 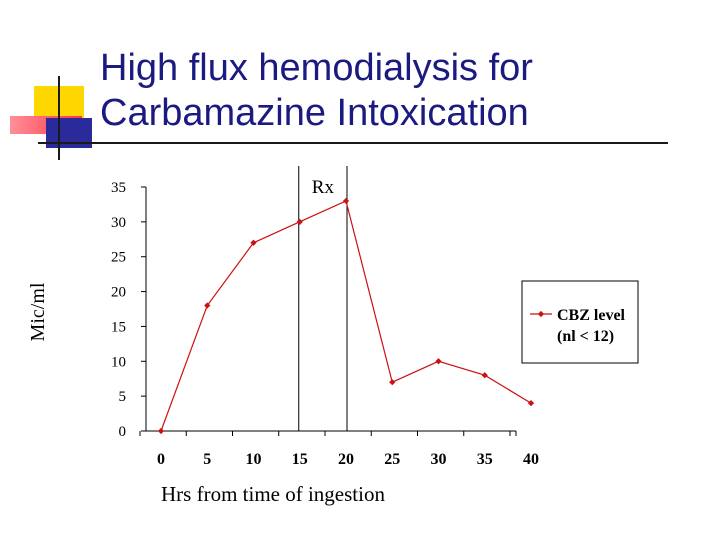 What do you see at coordinates (353, 143) in the screenshot?
I see `horizontal-rule-decoration` at bounding box center [353, 143].